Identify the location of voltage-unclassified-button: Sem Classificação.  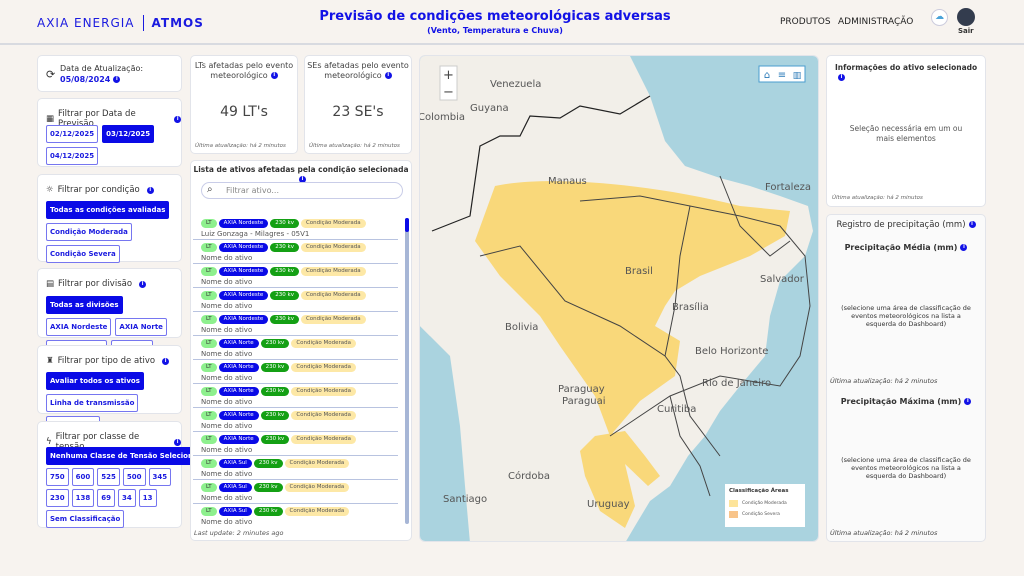
(85, 519).